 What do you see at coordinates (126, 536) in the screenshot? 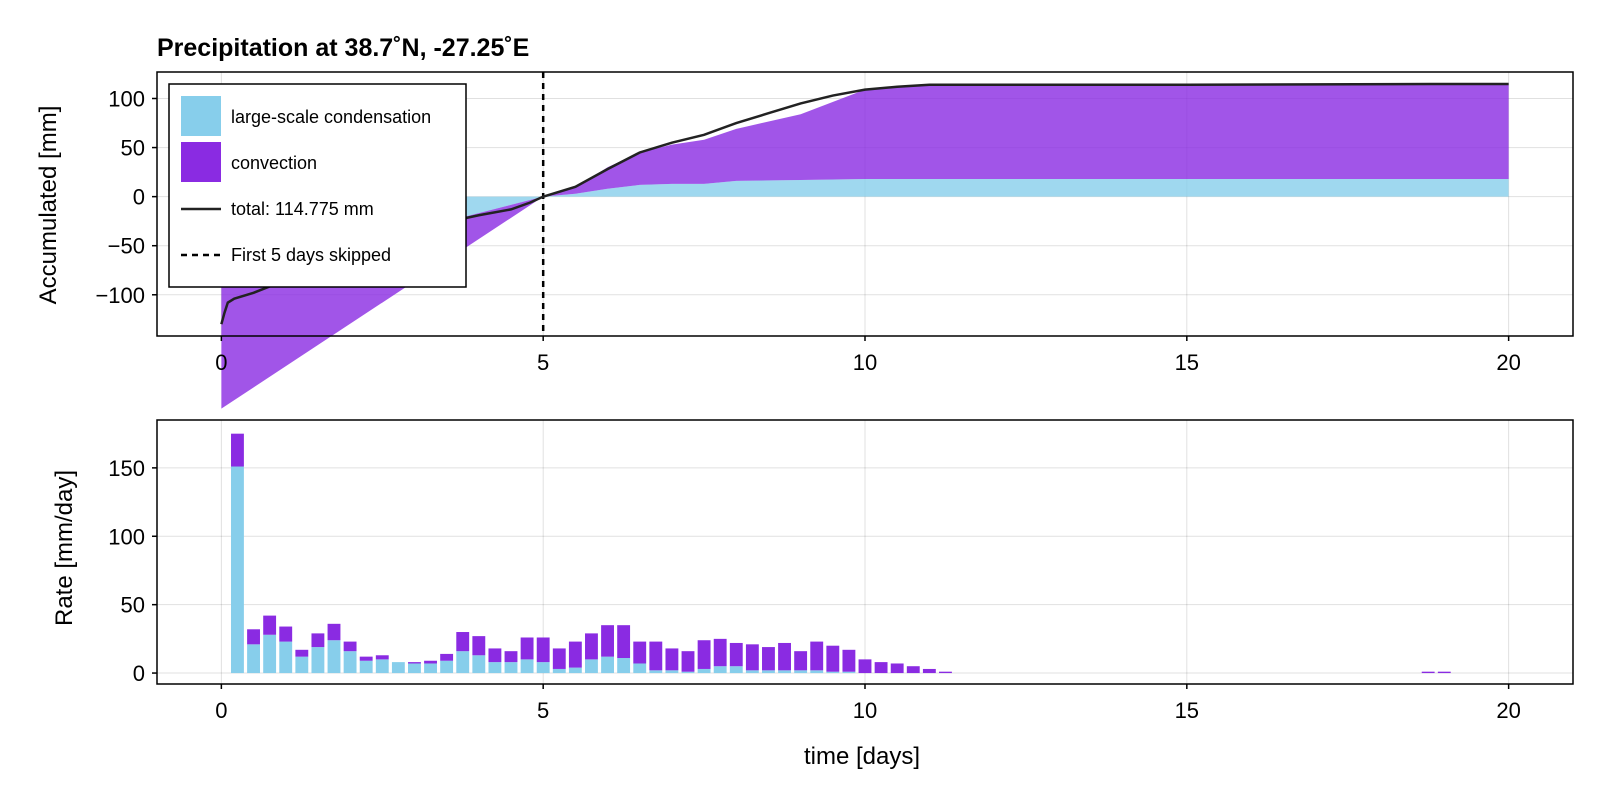
I see `bottom-y-tick-label-2: 100` at bounding box center [126, 536].